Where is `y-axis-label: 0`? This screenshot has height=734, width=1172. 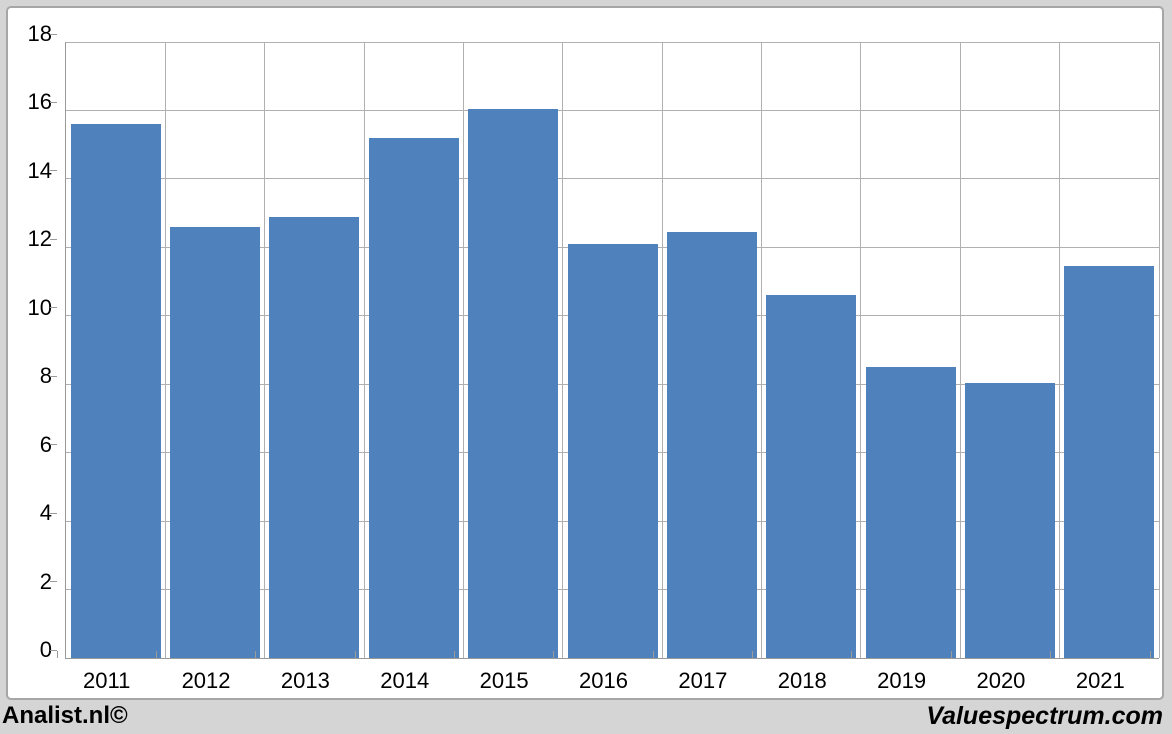 y-axis-label: 0 is located at coordinates (45, 649).